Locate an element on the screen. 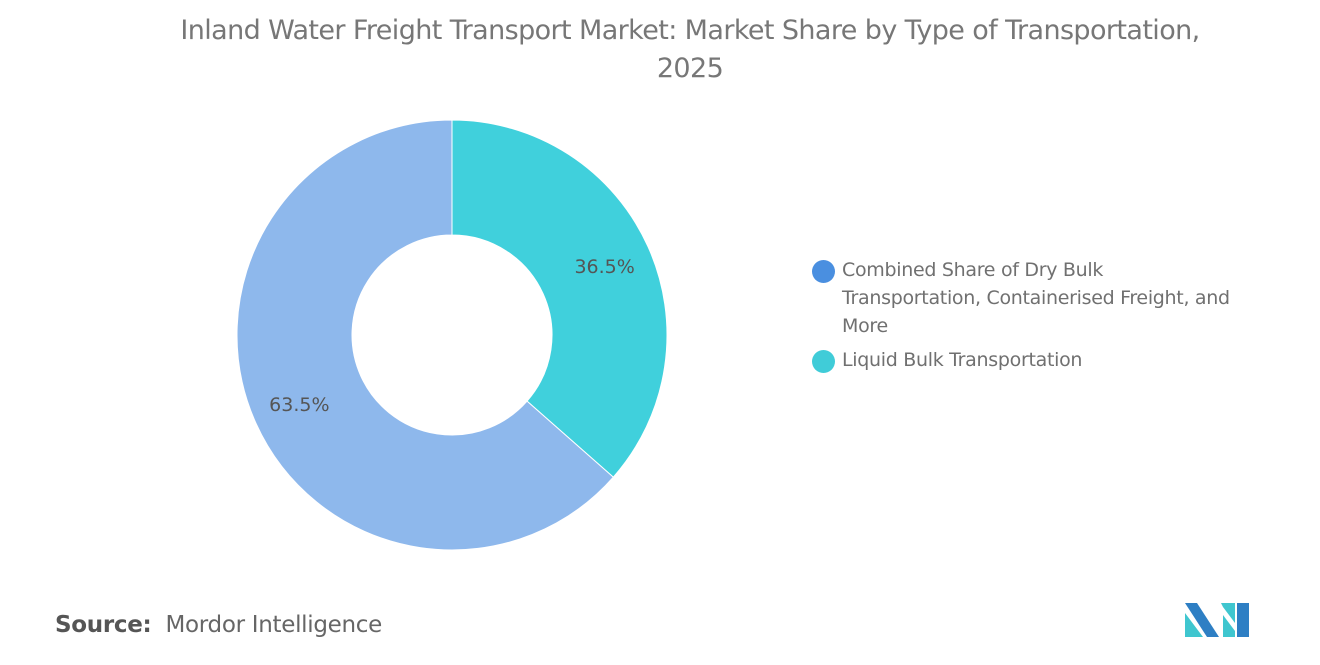 This screenshot has height=665, width=1320. mordor-logo is located at coordinates (1217, 620).